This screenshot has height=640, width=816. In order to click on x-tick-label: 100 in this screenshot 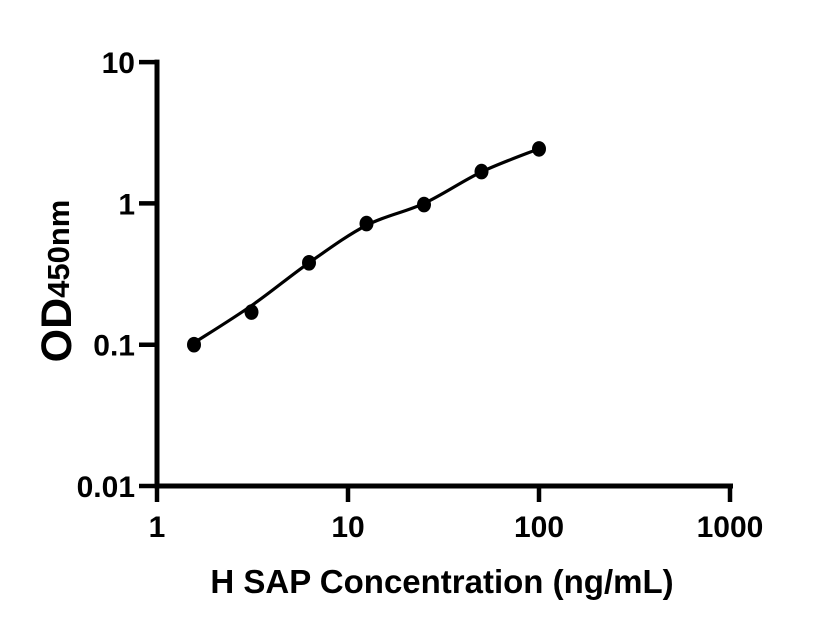, I will do `click(539, 527)`.